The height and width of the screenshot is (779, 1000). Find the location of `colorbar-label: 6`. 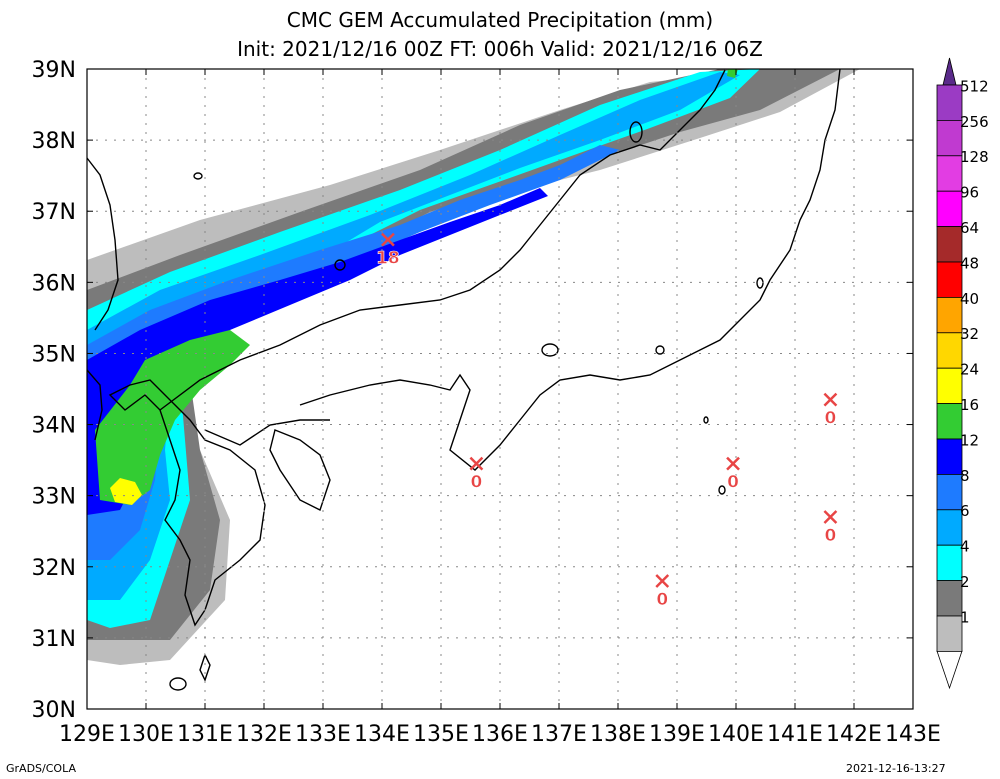

colorbar-label: 6 is located at coordinates (965, 511).